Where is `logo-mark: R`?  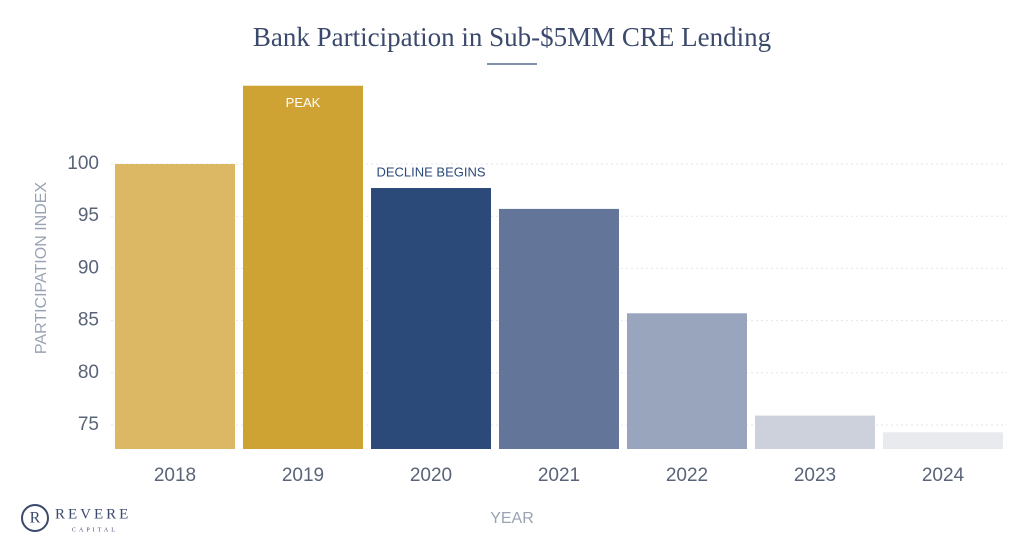
logo-mark: R is located at coordinates (35, 518).